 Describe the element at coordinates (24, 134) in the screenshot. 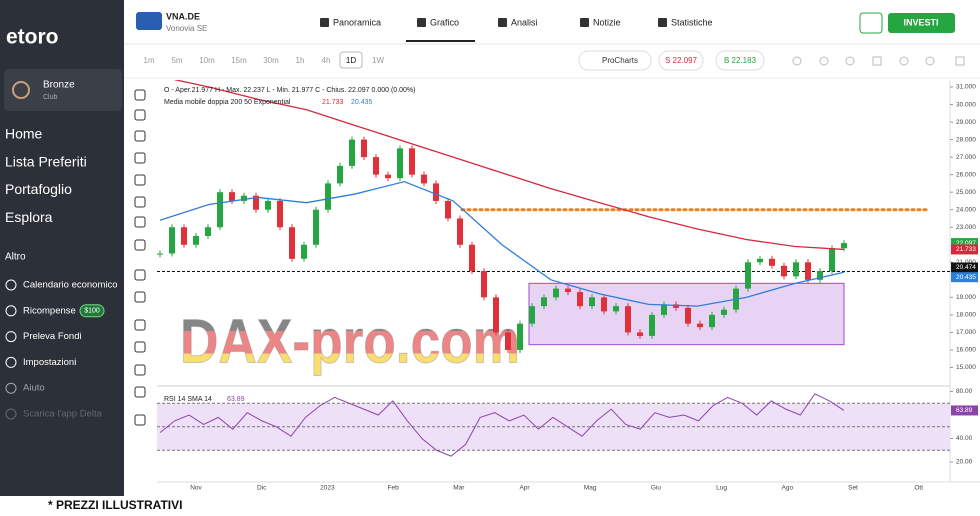

I see `menu-item: Home` at that location.